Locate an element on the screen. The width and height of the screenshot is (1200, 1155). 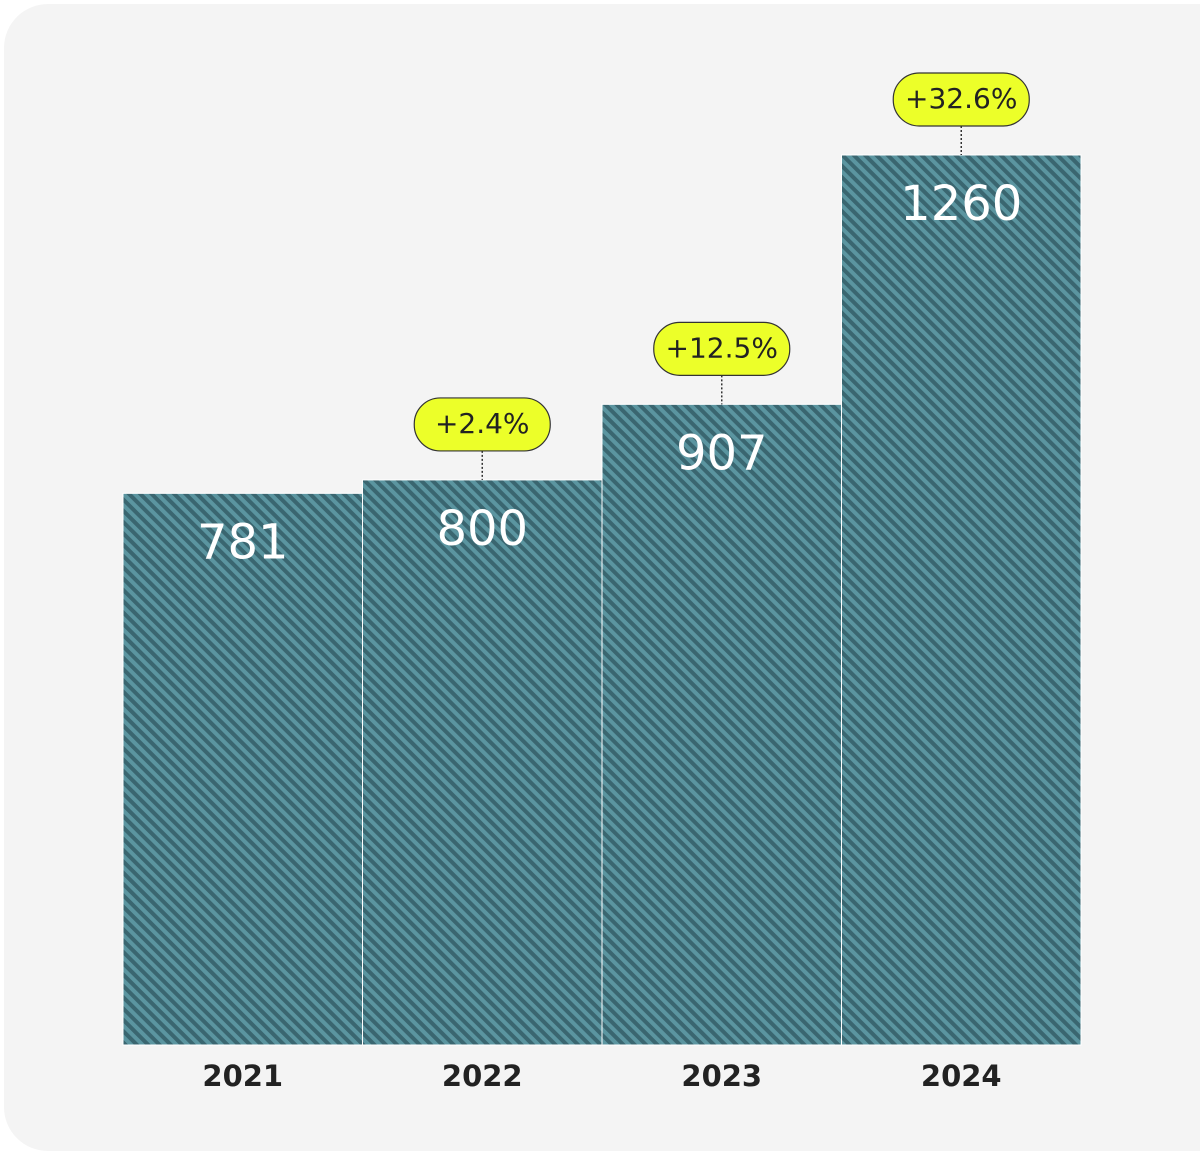
annotation-label: +32.6% is located at coordinates (961, 98).